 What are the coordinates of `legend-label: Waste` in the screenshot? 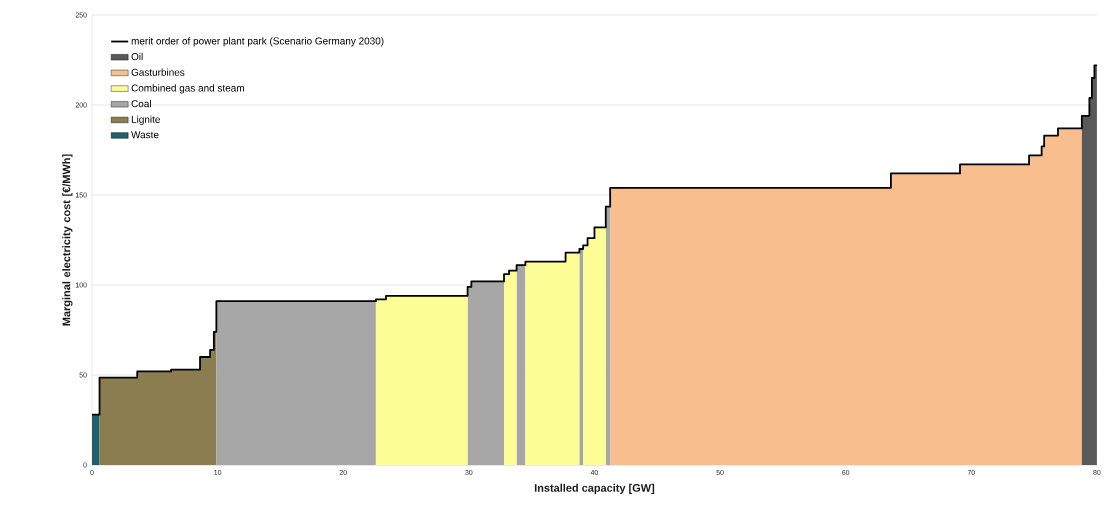 It's located at (145, 135).